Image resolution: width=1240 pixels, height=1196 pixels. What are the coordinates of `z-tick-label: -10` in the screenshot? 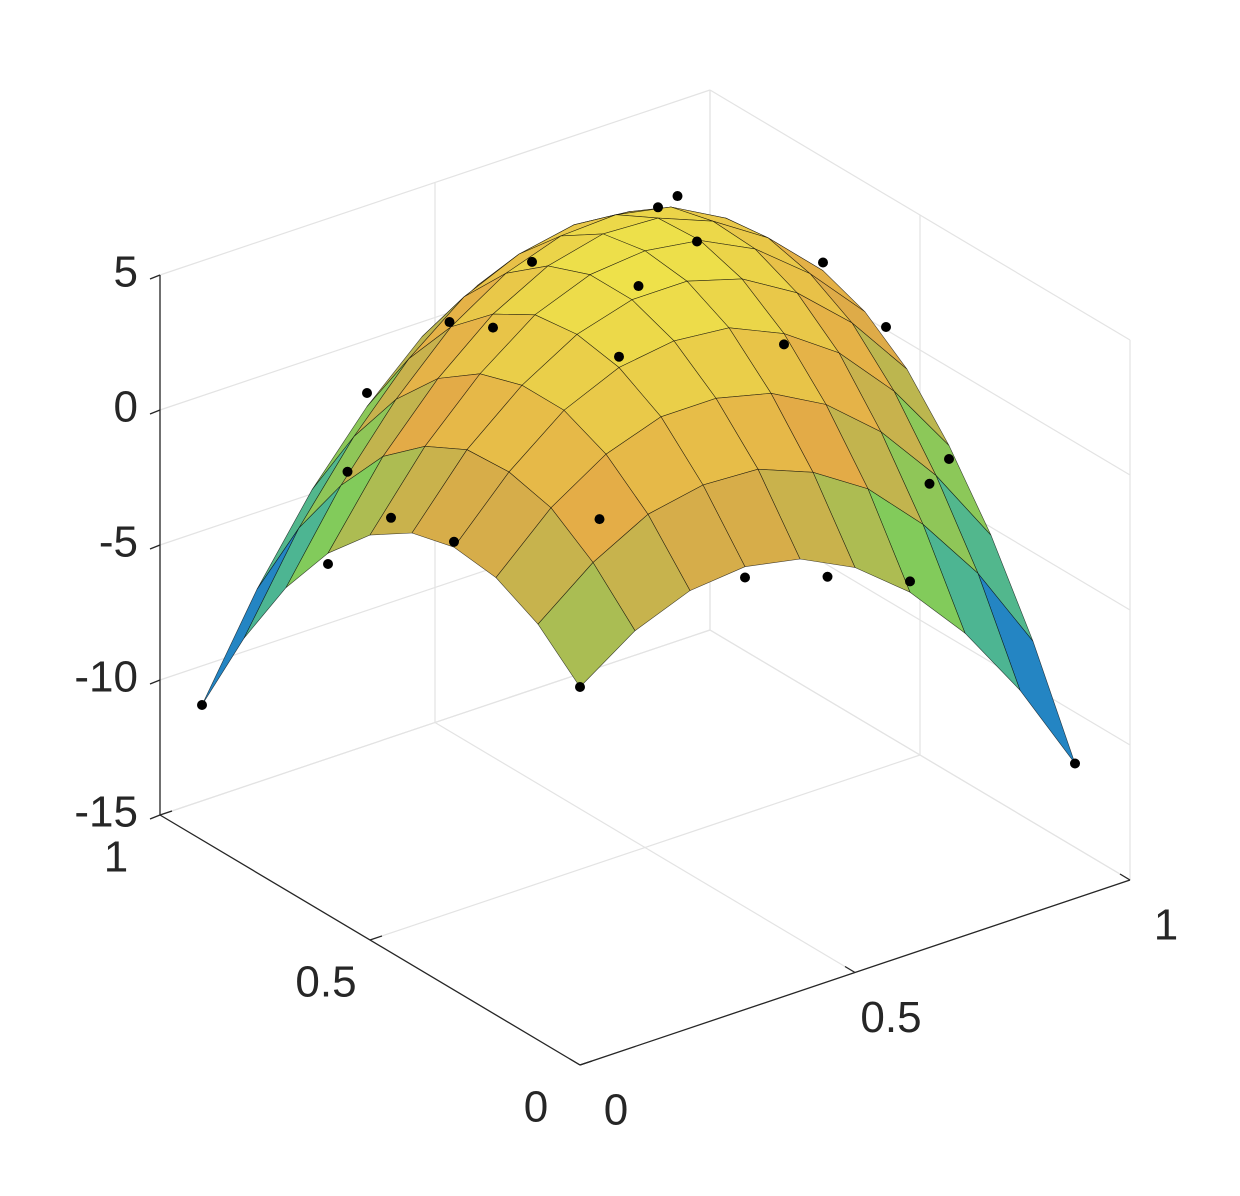 It's located at (106, 677).